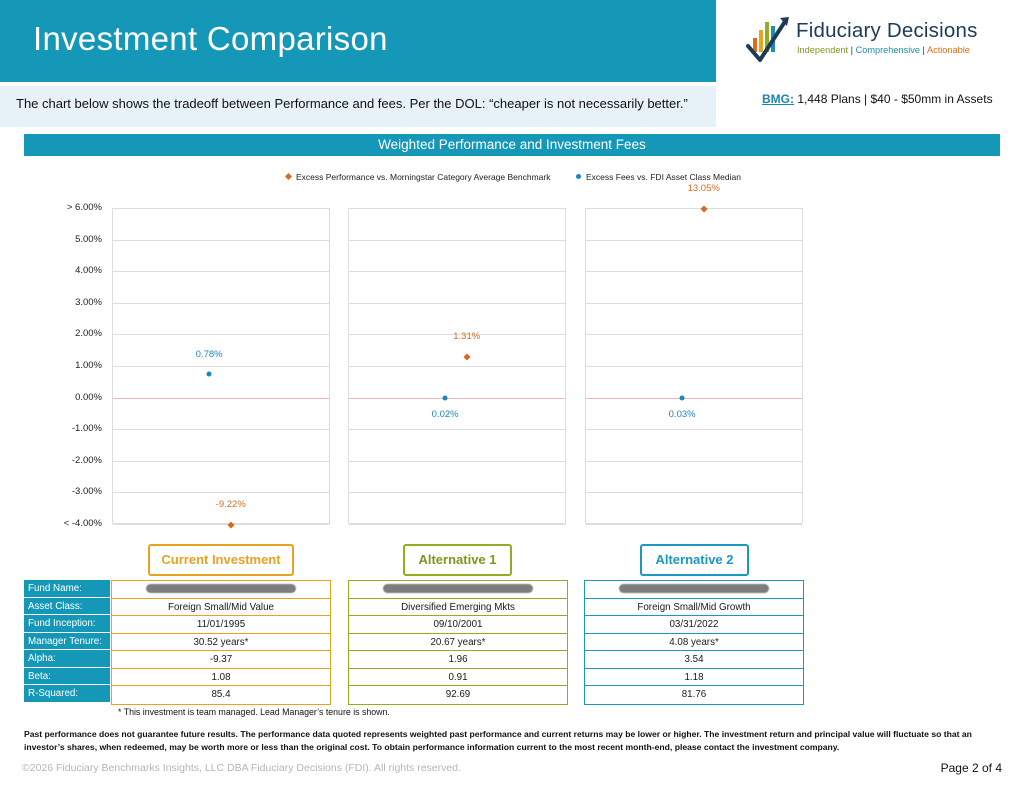 The height and width of the screenshot is (787, 1020). I want to click on y-tick-label: 3.00%, so click(88, 302).